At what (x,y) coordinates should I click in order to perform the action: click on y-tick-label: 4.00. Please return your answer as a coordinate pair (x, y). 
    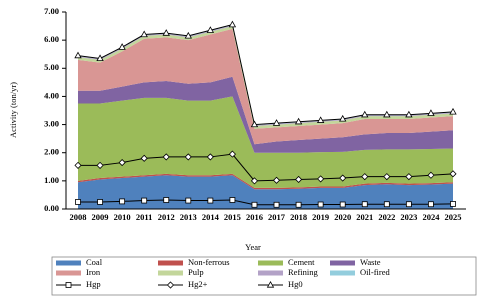
    Looking at the image, I should click on (51, 95).